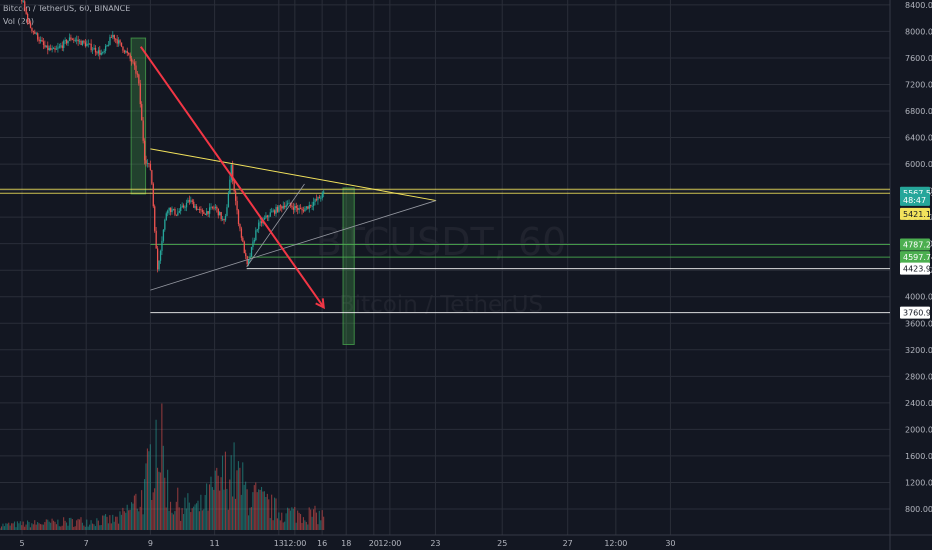 The image size is (932, 550). What do you see at coordinates (918, 509) in the screenshot?
I see `price-tick-label: 800.00` at bounding box center [918, 509].